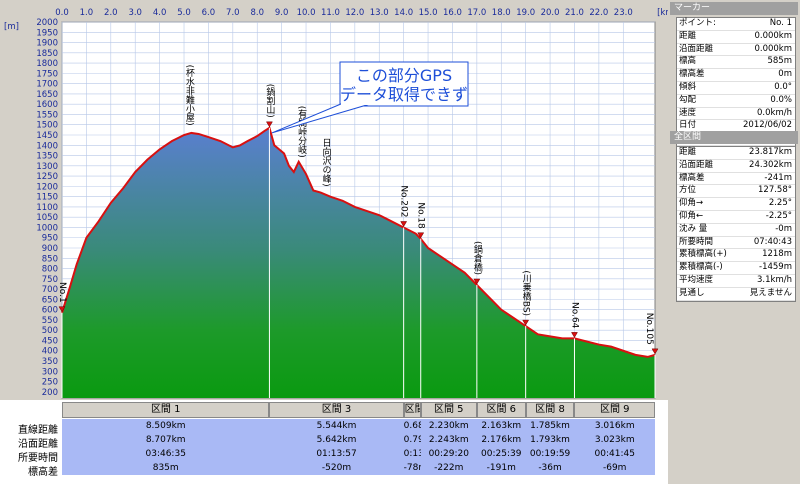  What do you see at coordinates (736, 192) in the screenshot?
I see `all-sections-row: 方位 127.58°` at bounding box center [736, 192].